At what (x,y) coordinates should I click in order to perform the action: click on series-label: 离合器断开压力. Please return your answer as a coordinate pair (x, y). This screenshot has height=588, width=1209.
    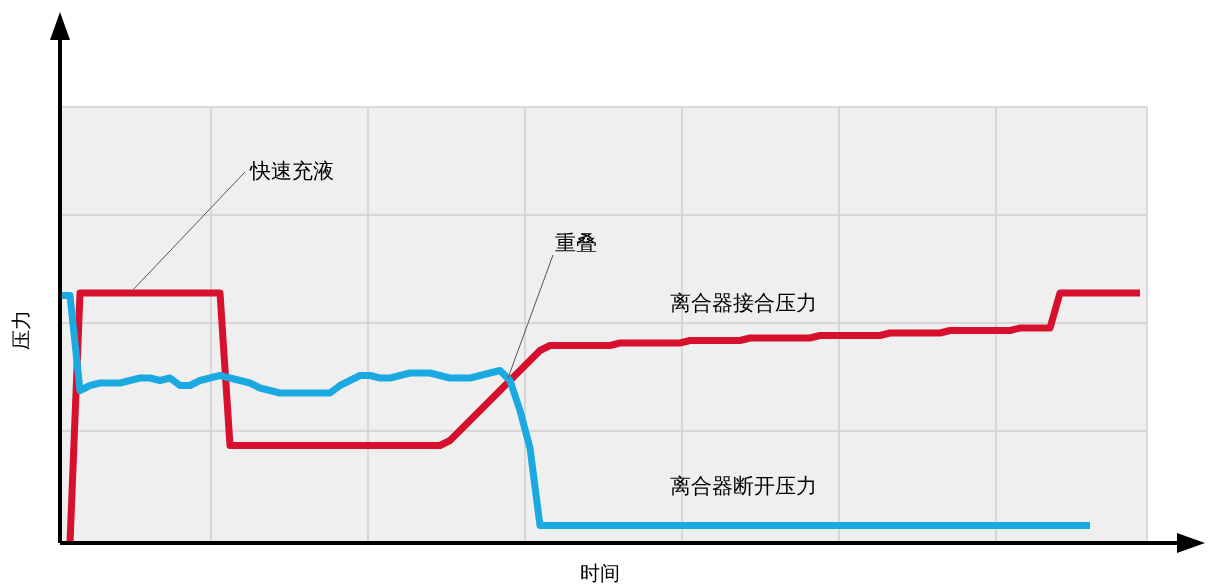
    Looking at the image, I should click on (743, 485).